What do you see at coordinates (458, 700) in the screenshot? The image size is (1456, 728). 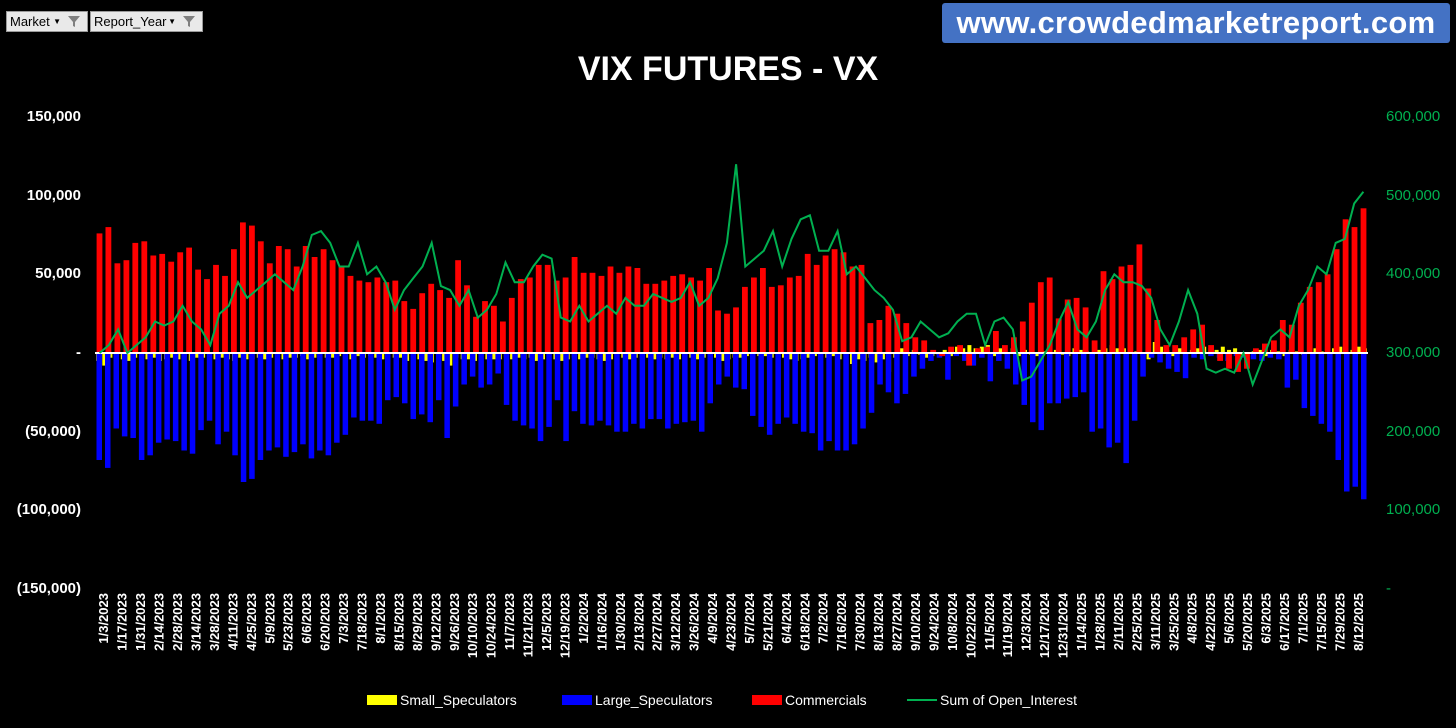 I see `legend-label-small: Small_Speculators` at bounding box center [458, 700].